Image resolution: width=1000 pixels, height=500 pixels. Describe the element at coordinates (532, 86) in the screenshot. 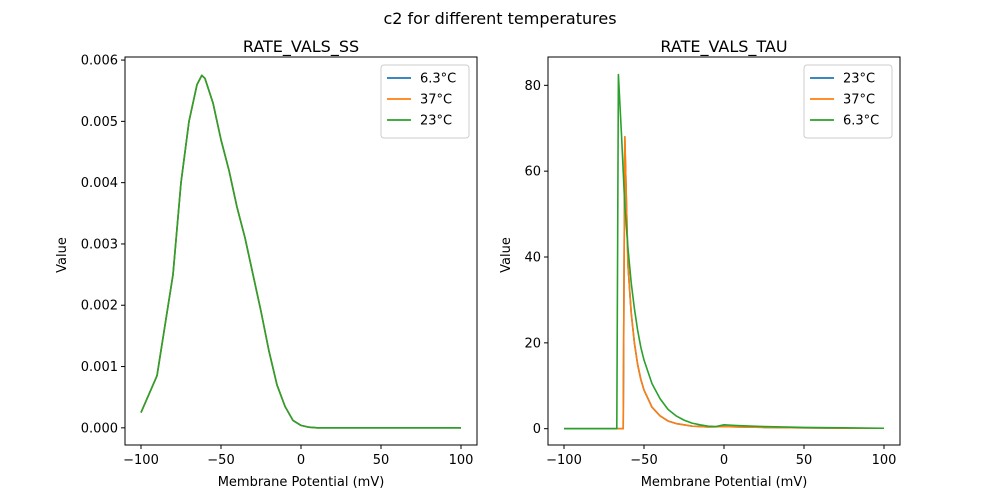

I see `y-tick-label: 80` at that location.